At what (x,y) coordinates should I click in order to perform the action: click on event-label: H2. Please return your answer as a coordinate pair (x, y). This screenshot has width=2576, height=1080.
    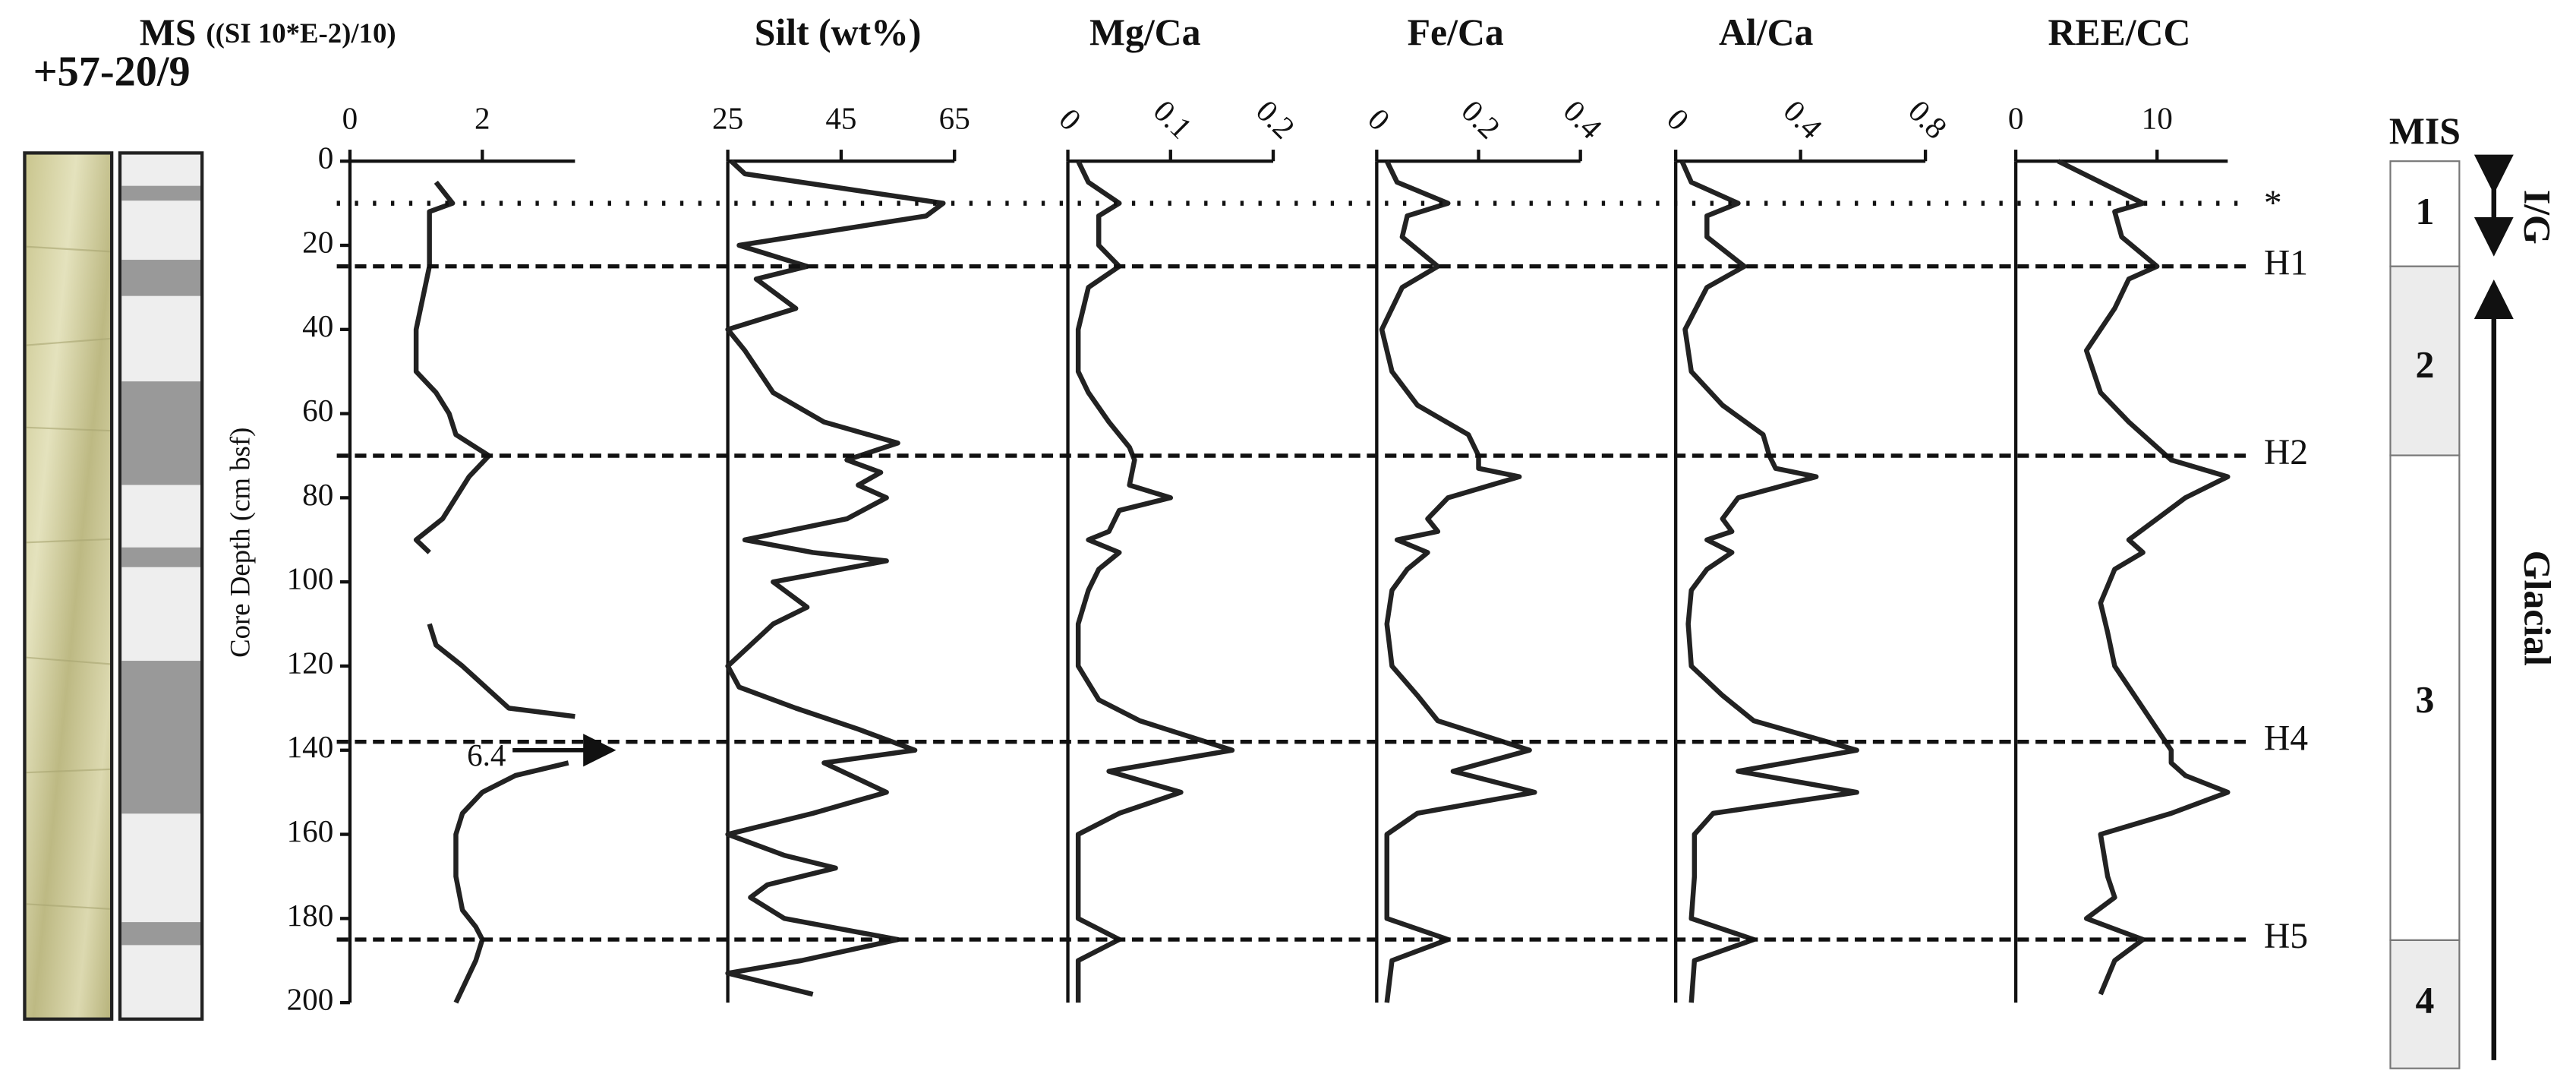
    Looking at the image, I should click on (2286, 452).